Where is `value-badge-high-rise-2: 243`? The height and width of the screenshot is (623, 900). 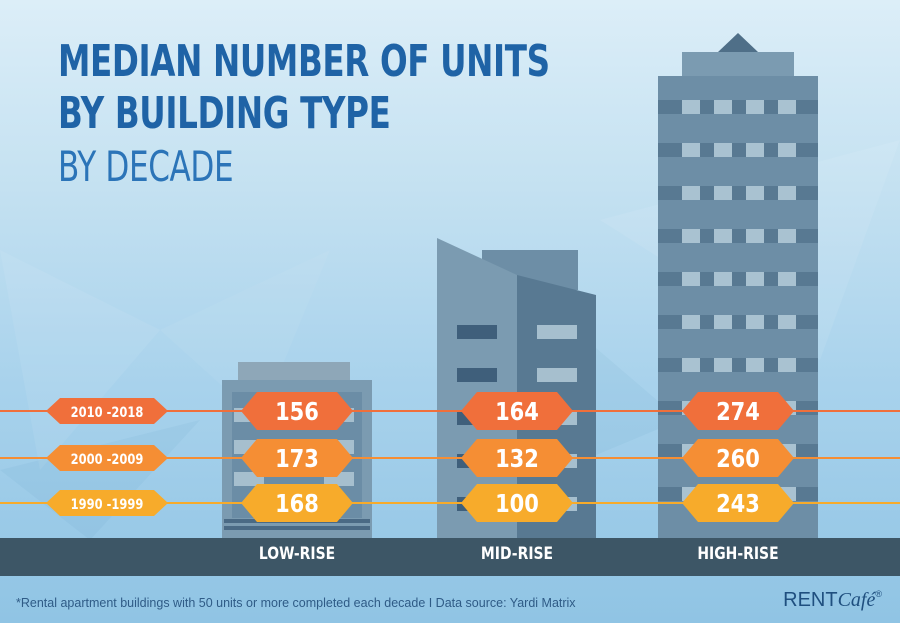
value-badge-high-rise-2: 243 is located at coordinates (738, 503).